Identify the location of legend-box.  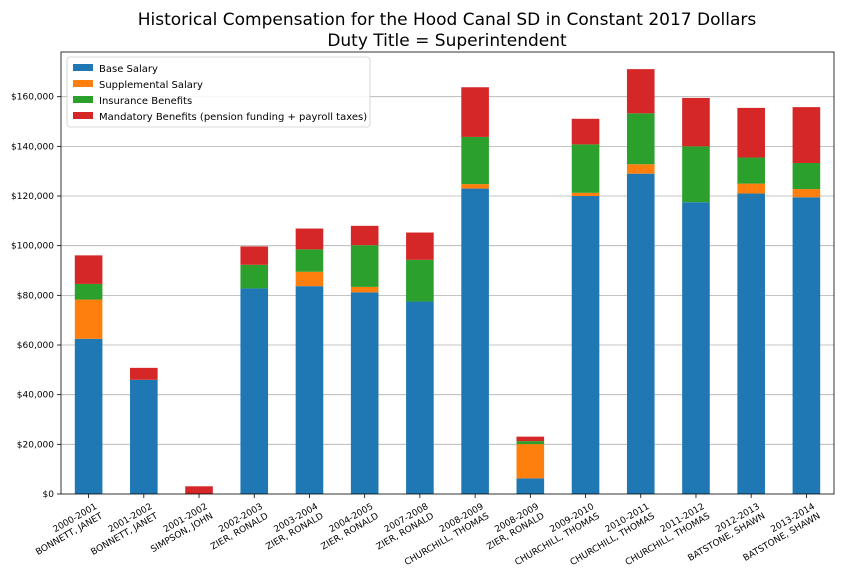
(218, 92).